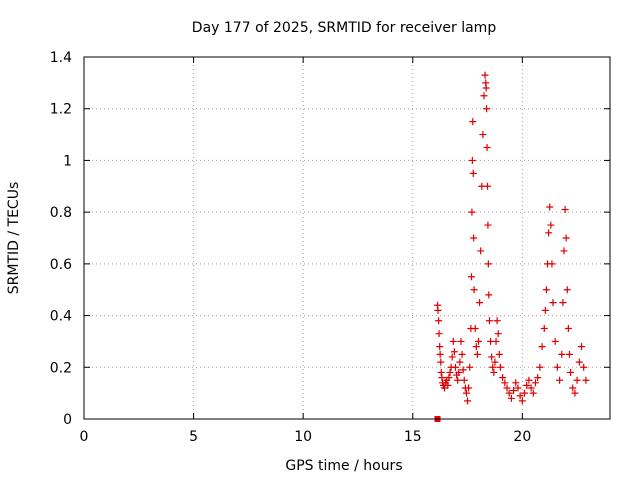  I want to click on x-tick-label: 5, so click(193, 437).